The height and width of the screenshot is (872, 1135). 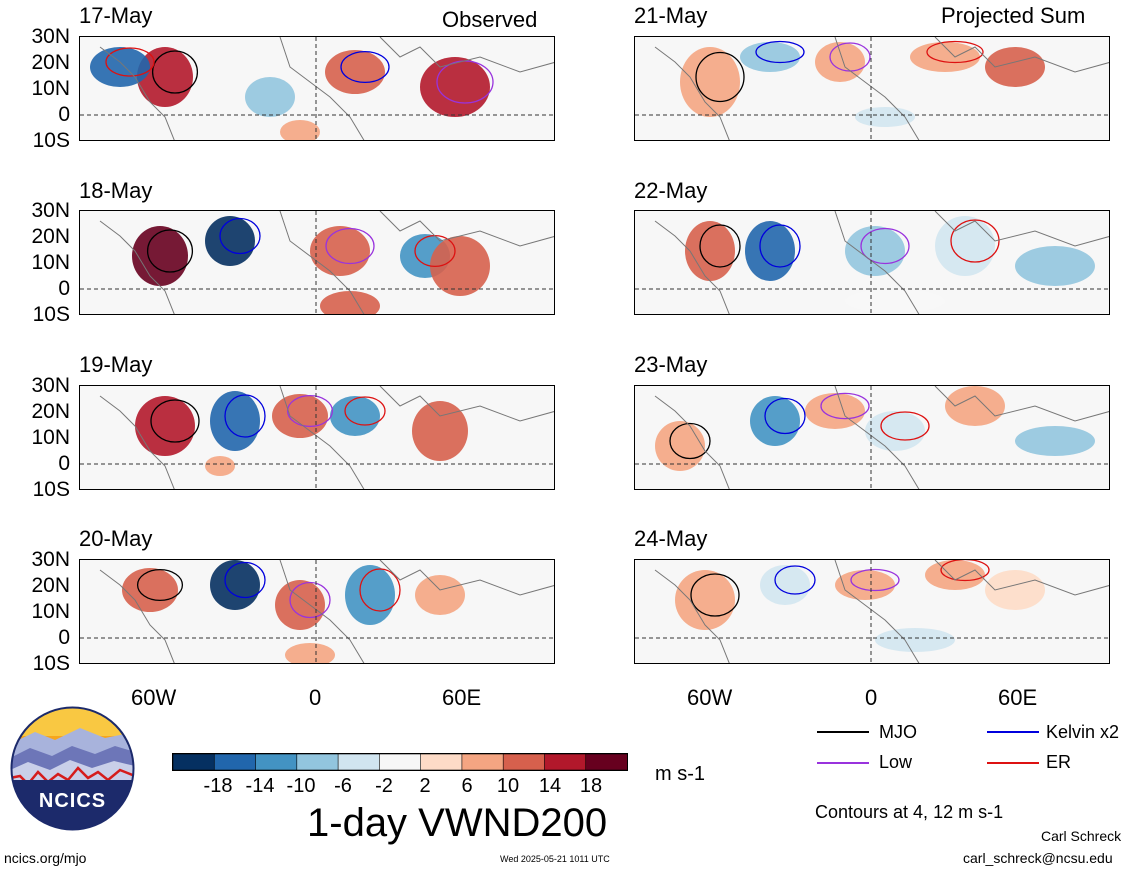 What do you see at coordinates (457, 823) in the screenshot?
I see `plot-title: 1-day VWND200` at bounding box center [457, 823].